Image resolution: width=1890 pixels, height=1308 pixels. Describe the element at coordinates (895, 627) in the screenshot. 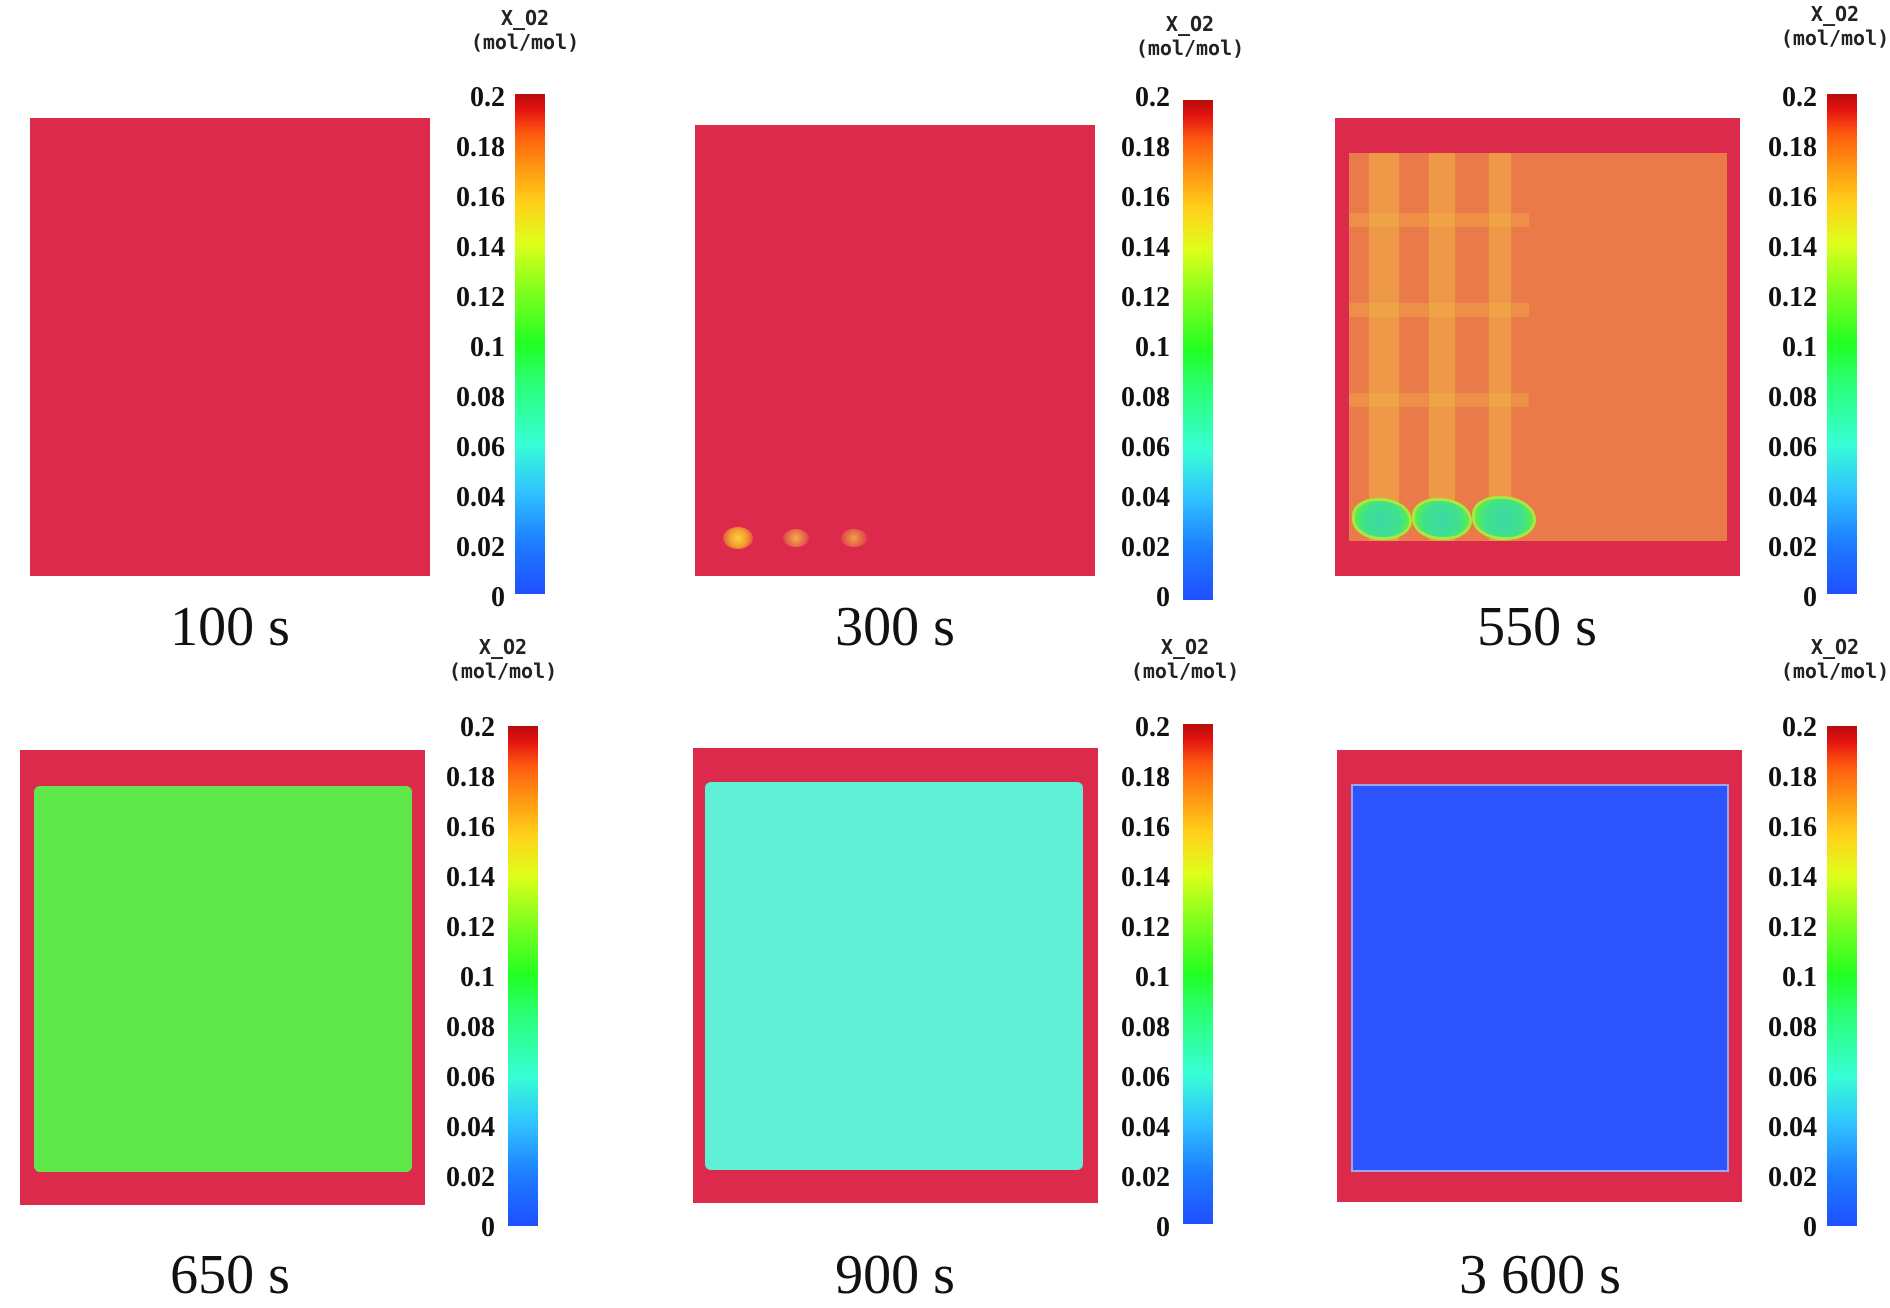

I see `time-label: 300 s` at that location.